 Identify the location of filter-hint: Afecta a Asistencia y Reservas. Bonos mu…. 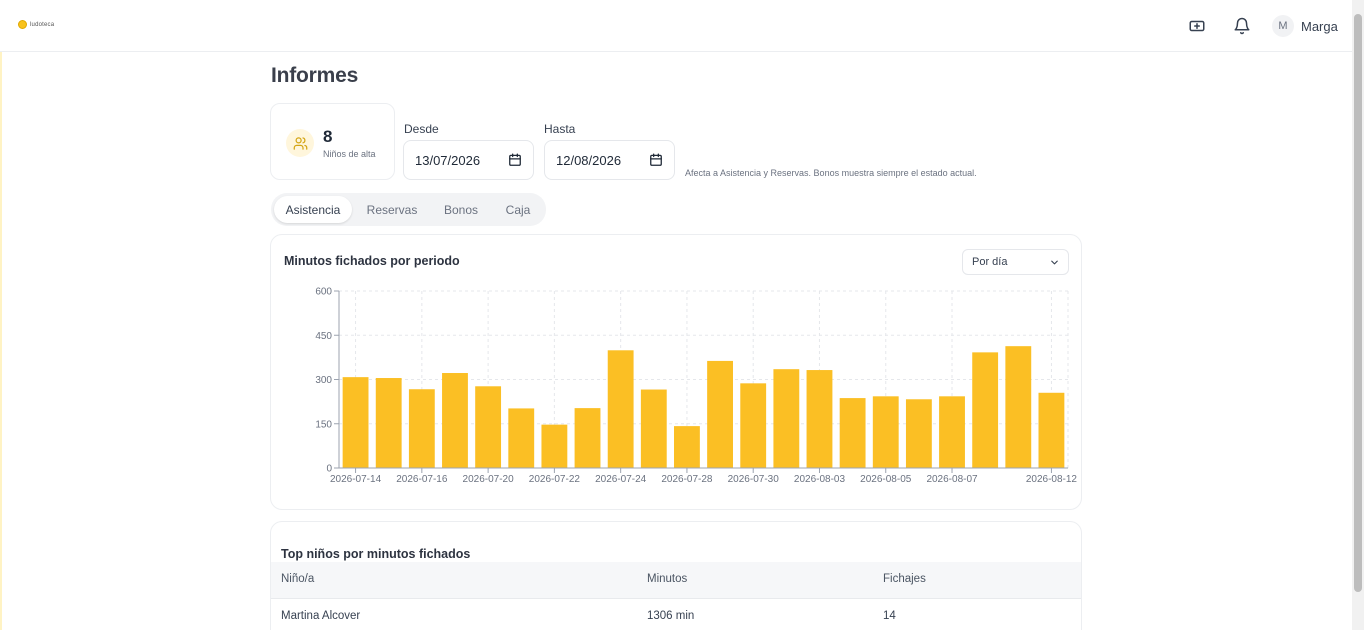
(831, 173).